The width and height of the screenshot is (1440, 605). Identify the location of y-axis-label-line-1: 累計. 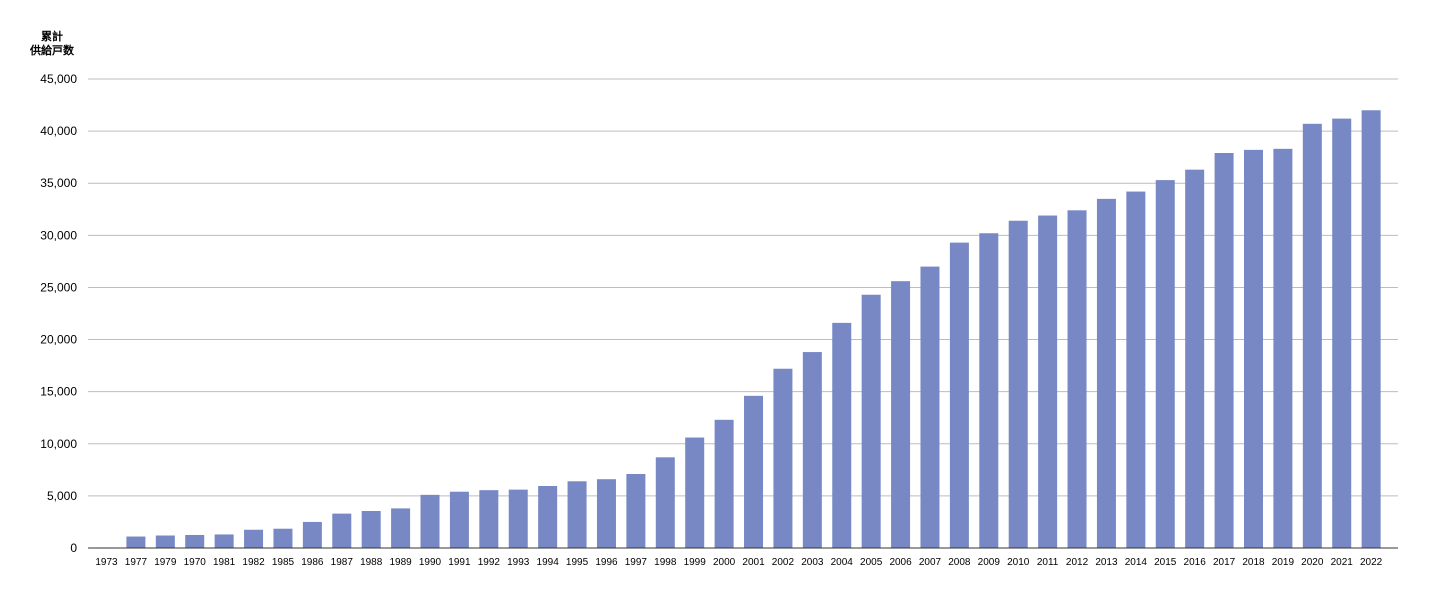
(52, 37).